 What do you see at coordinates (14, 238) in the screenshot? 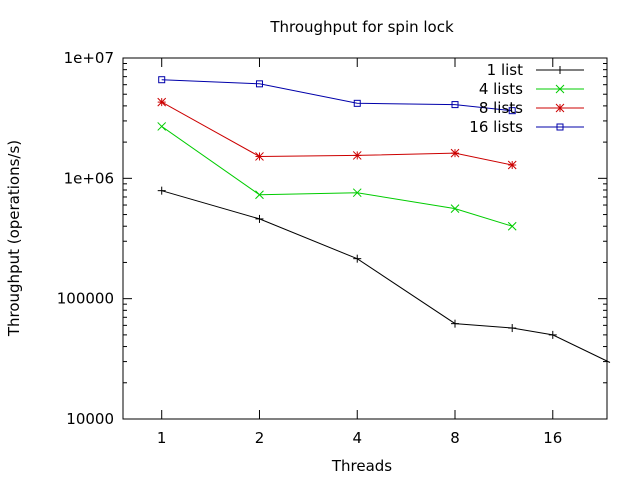
I see `y-axis-label: Throughput (operations/s)` at bounding box center [14, 238].